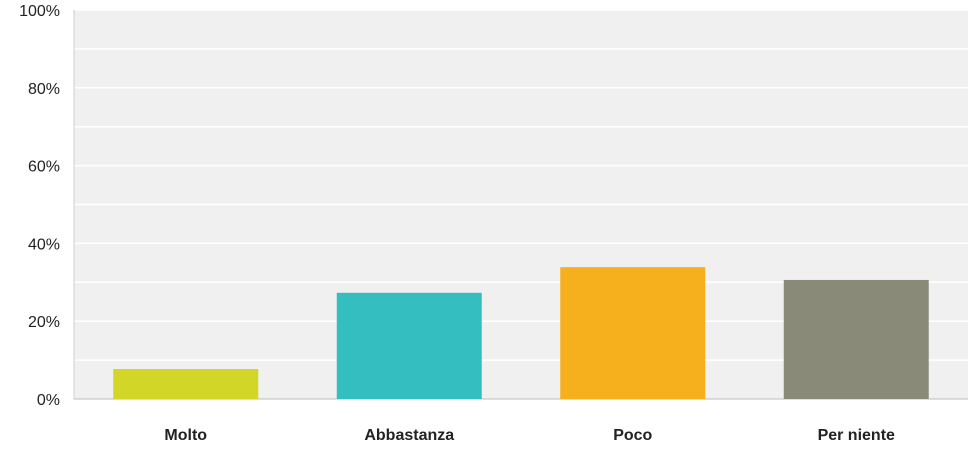 This screenshot has width=968, height=449. Describe the element at coordinates (48, 400) in the screenshot. I see `y-tick-label: 0%` at that location.